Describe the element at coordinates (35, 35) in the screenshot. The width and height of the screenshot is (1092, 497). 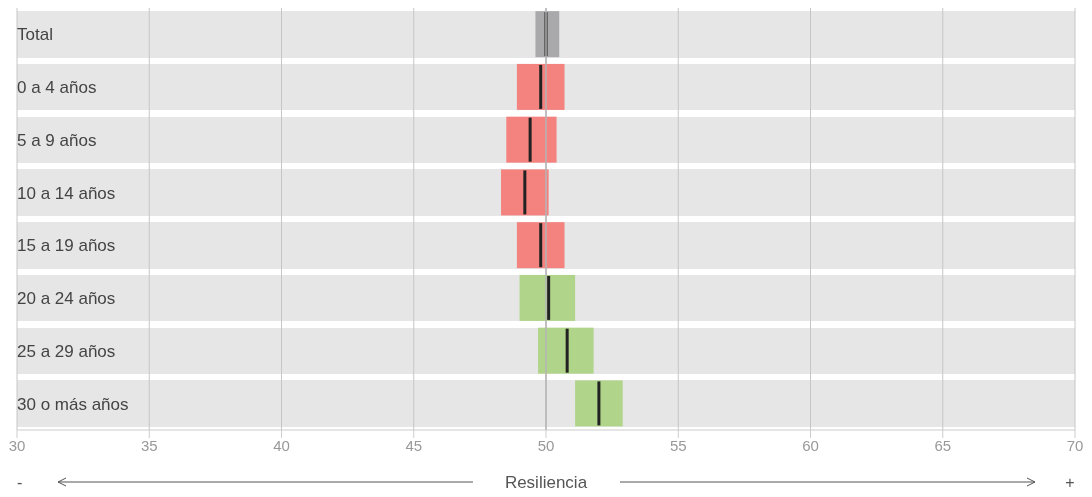
I see `y-tick-label: Total` at that location.